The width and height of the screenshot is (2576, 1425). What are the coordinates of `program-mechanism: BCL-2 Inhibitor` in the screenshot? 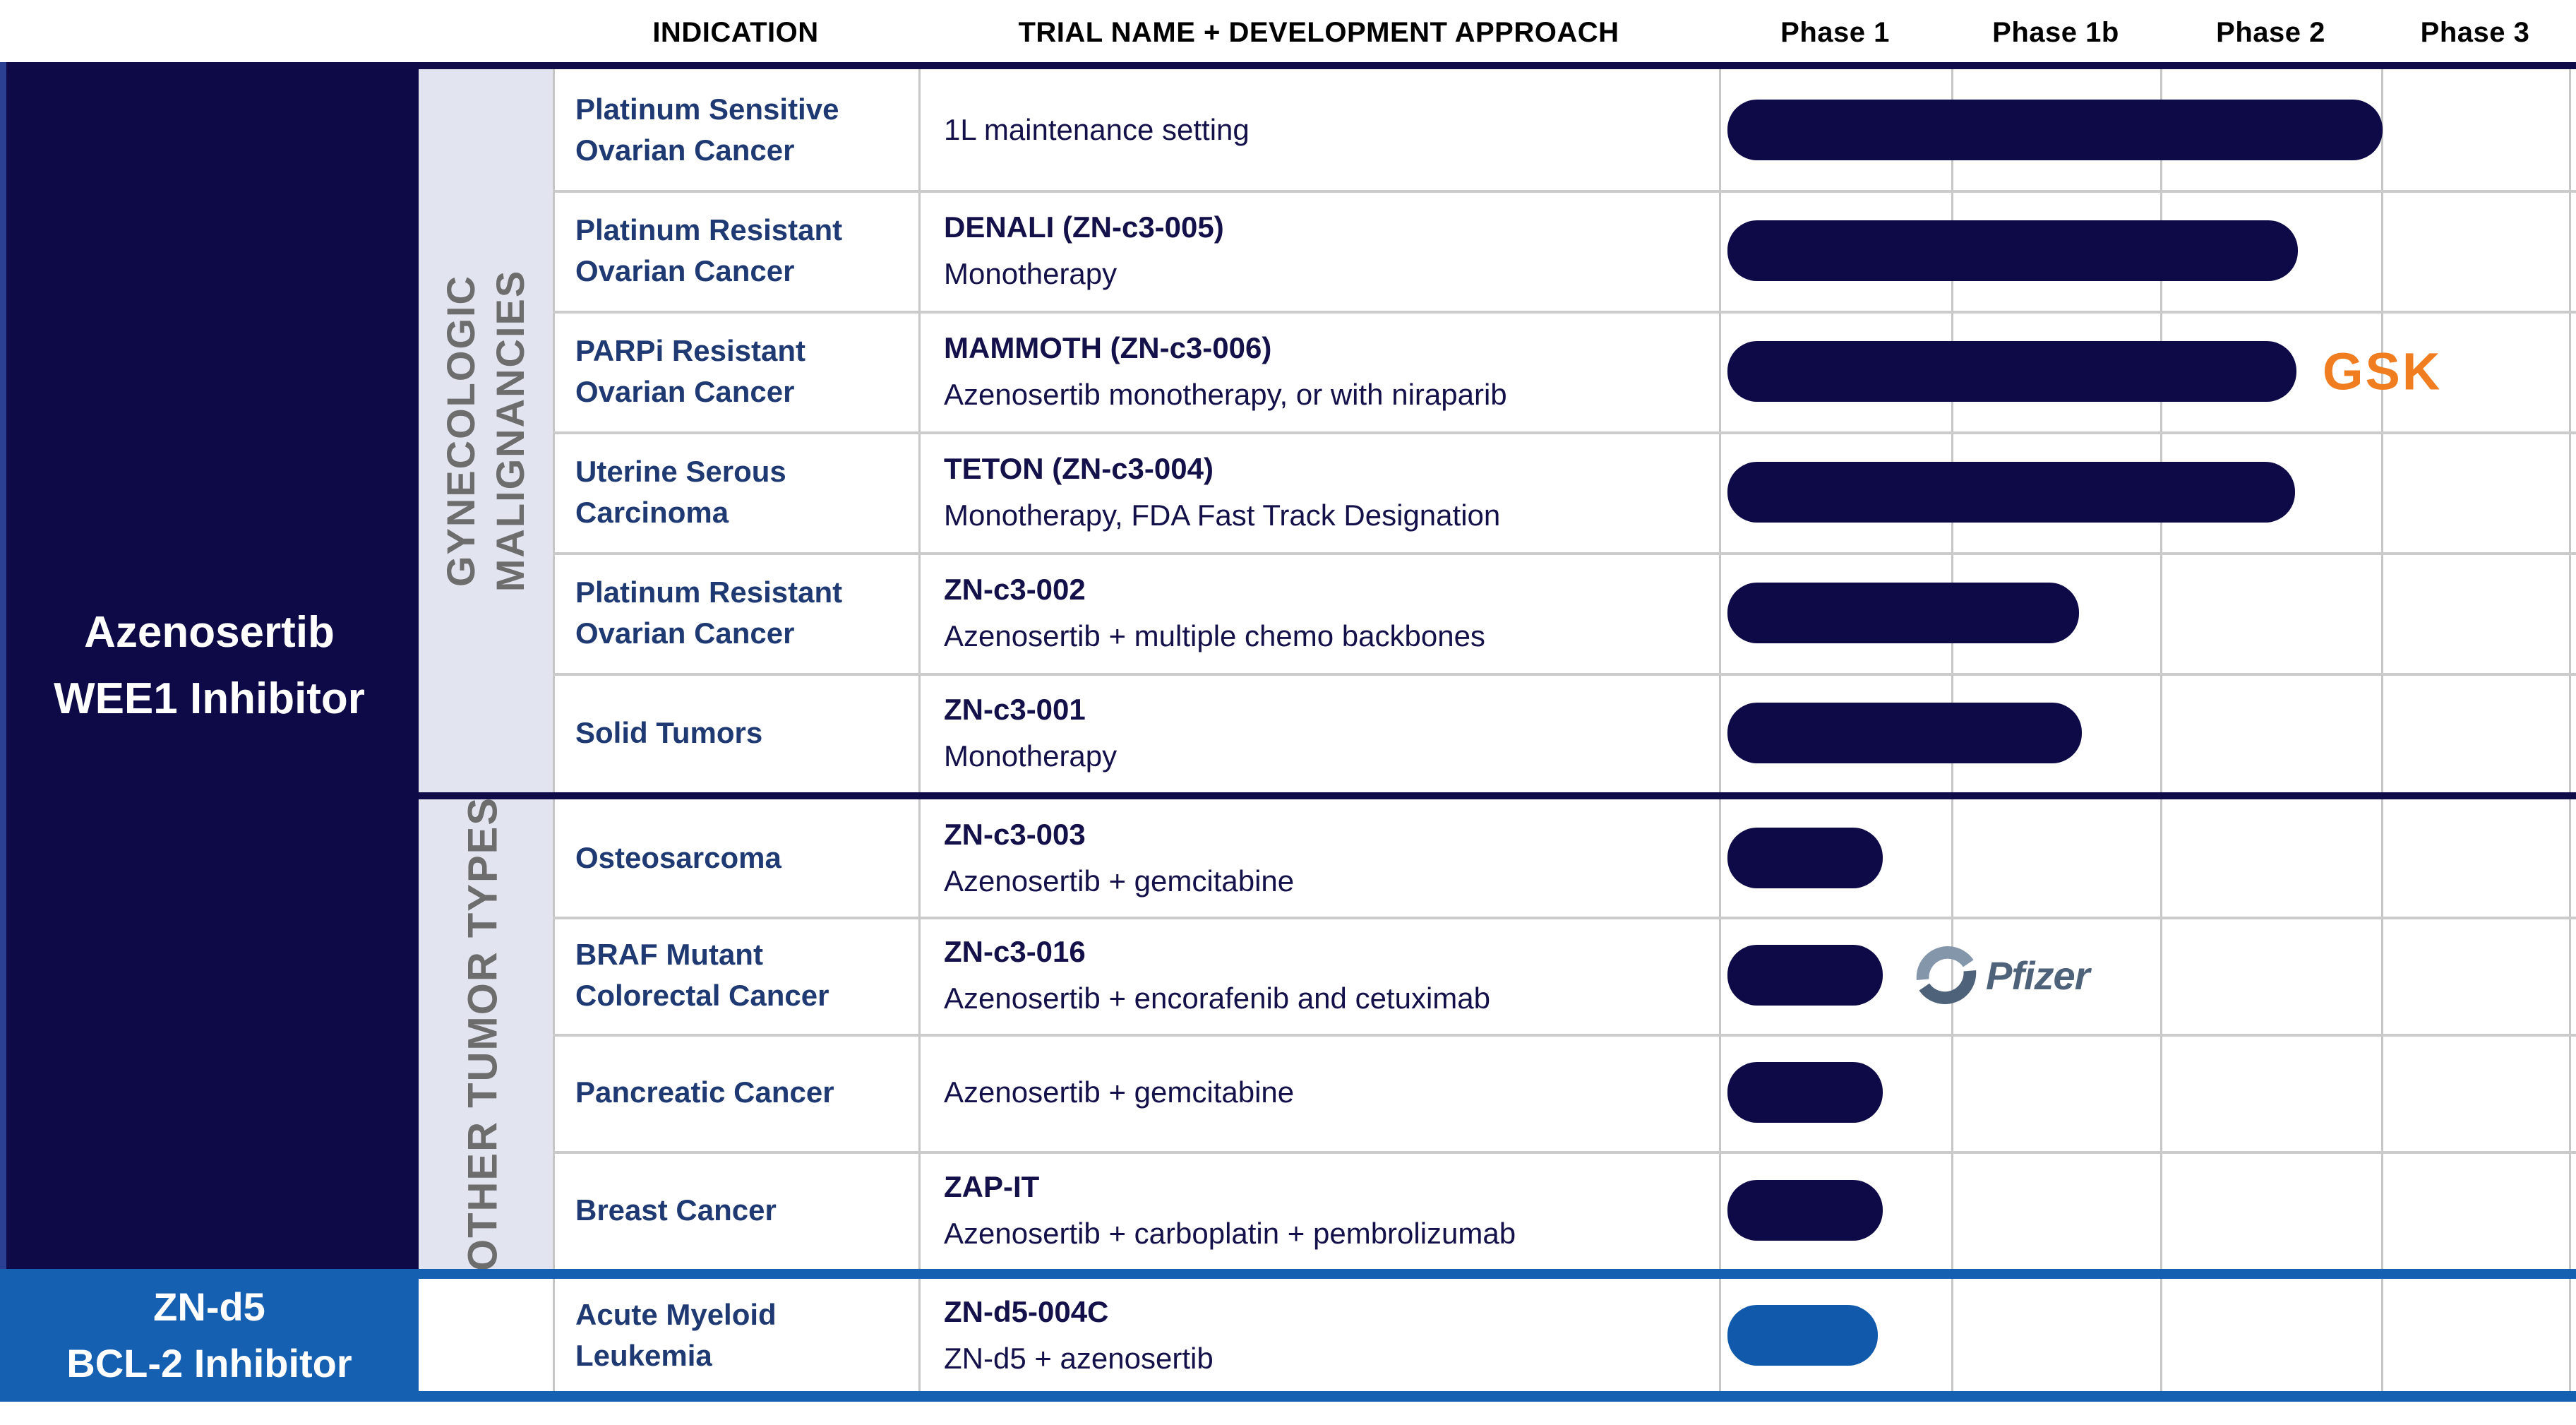 It's located at (209, 1363).